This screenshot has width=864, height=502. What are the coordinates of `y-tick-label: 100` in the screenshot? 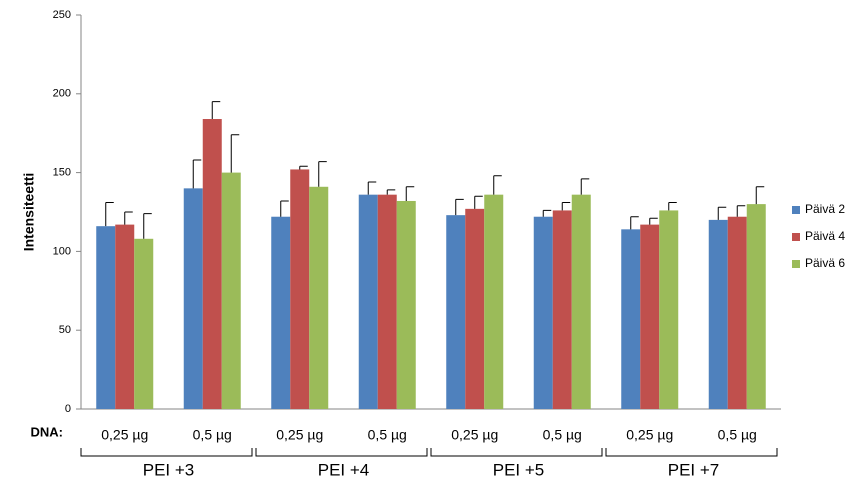 It's located at (62, 251).